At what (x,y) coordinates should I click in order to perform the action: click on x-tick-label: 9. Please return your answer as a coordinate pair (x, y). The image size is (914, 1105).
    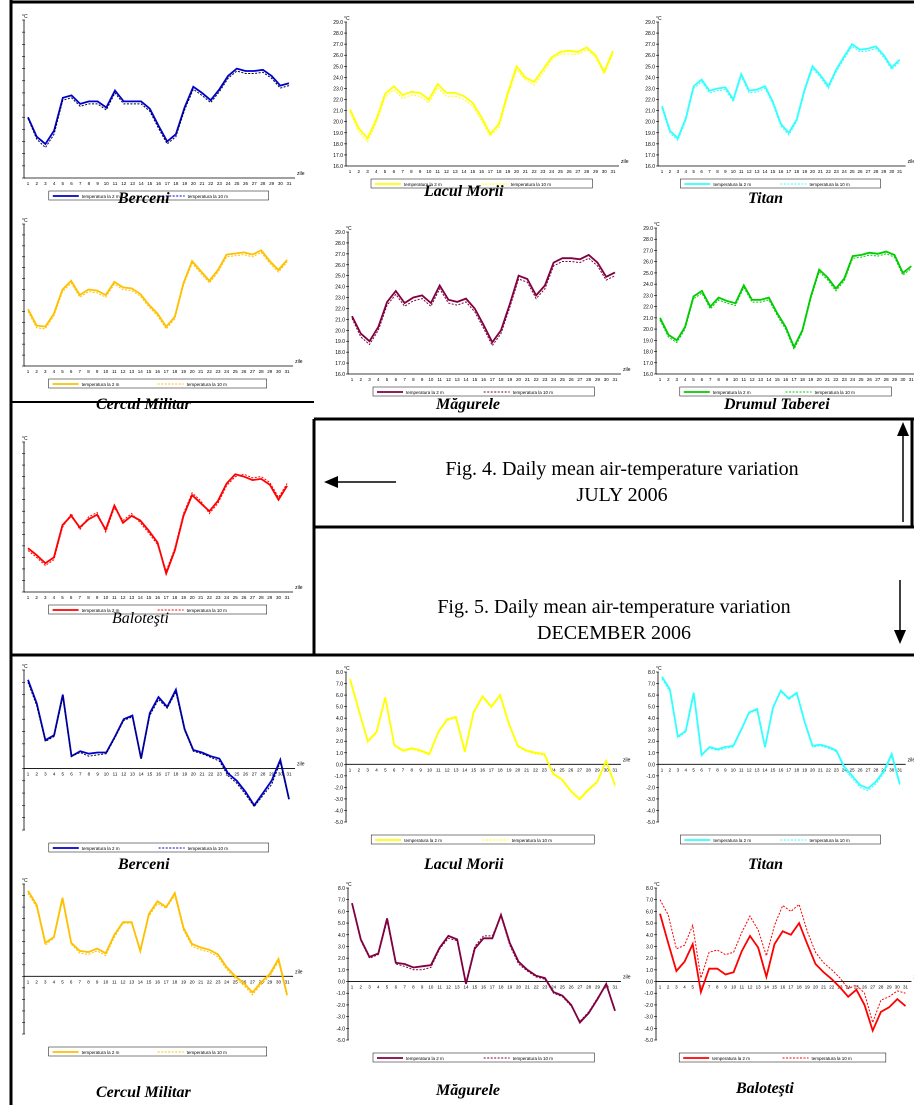
    Looking at the image, I should click on (97, 597).